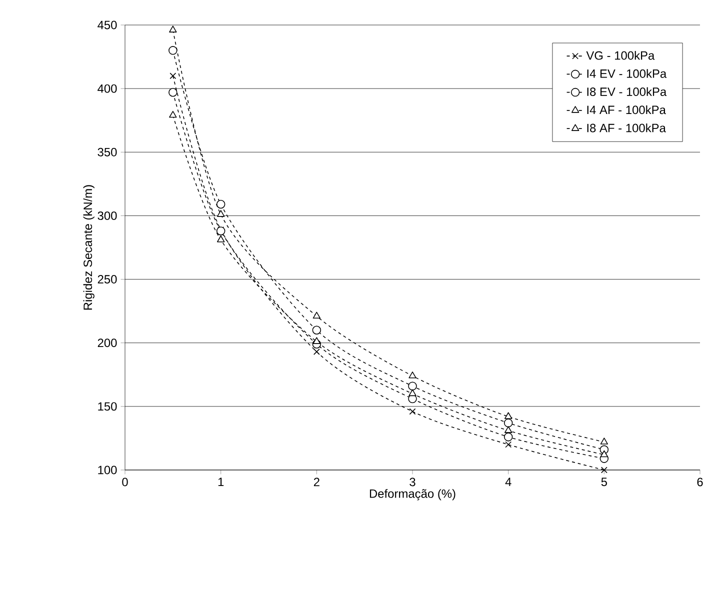 This screenshot has width=710, height=590. I want to click on x-tick-label: 1, so click(221, 482).